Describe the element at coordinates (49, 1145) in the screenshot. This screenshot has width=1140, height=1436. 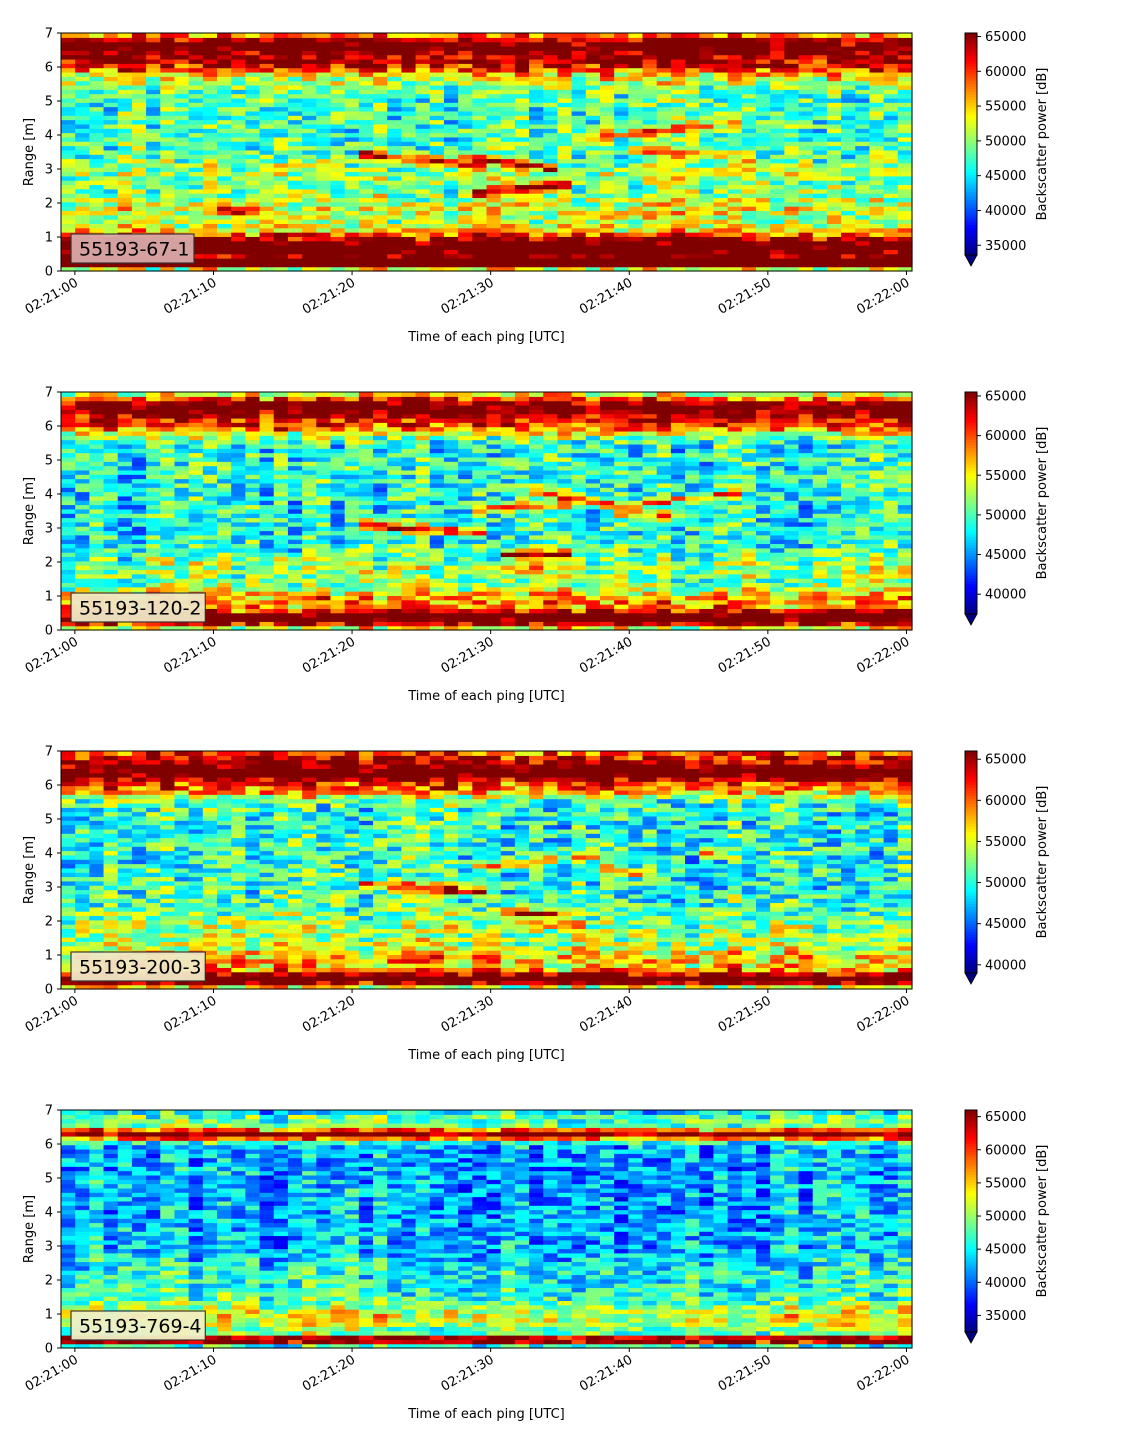
I see `y-tick-label: 6` at that location.